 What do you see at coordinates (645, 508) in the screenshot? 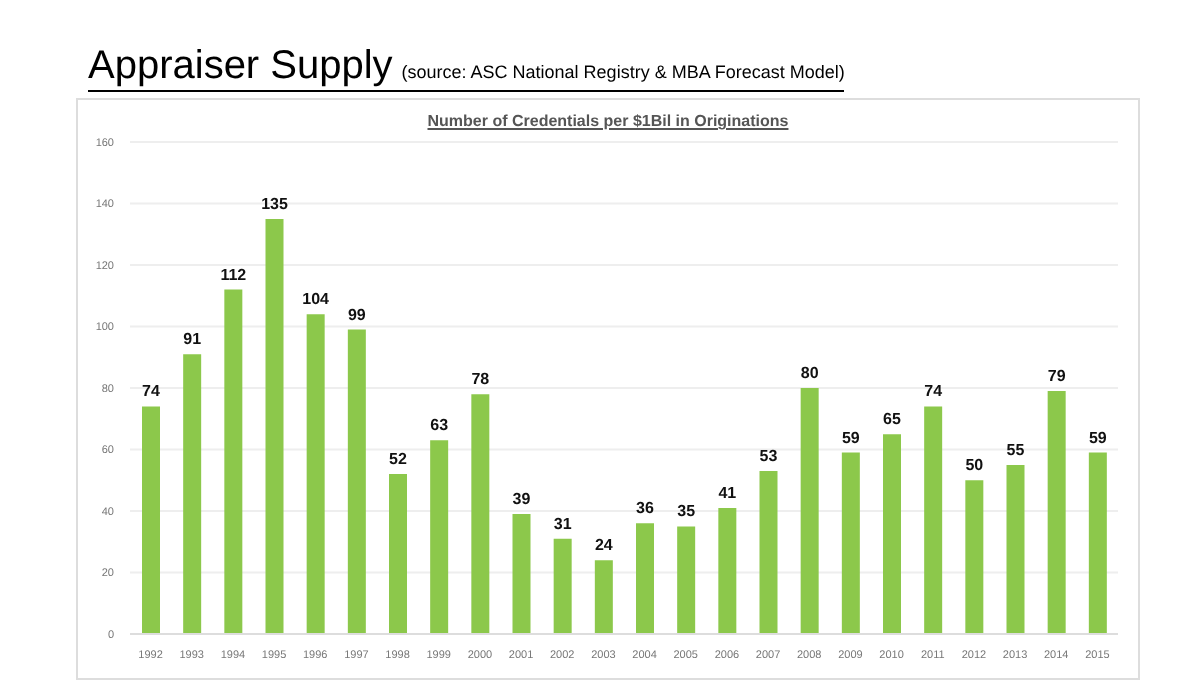
I see `data-label: 36` at bounding box center [645, 508].